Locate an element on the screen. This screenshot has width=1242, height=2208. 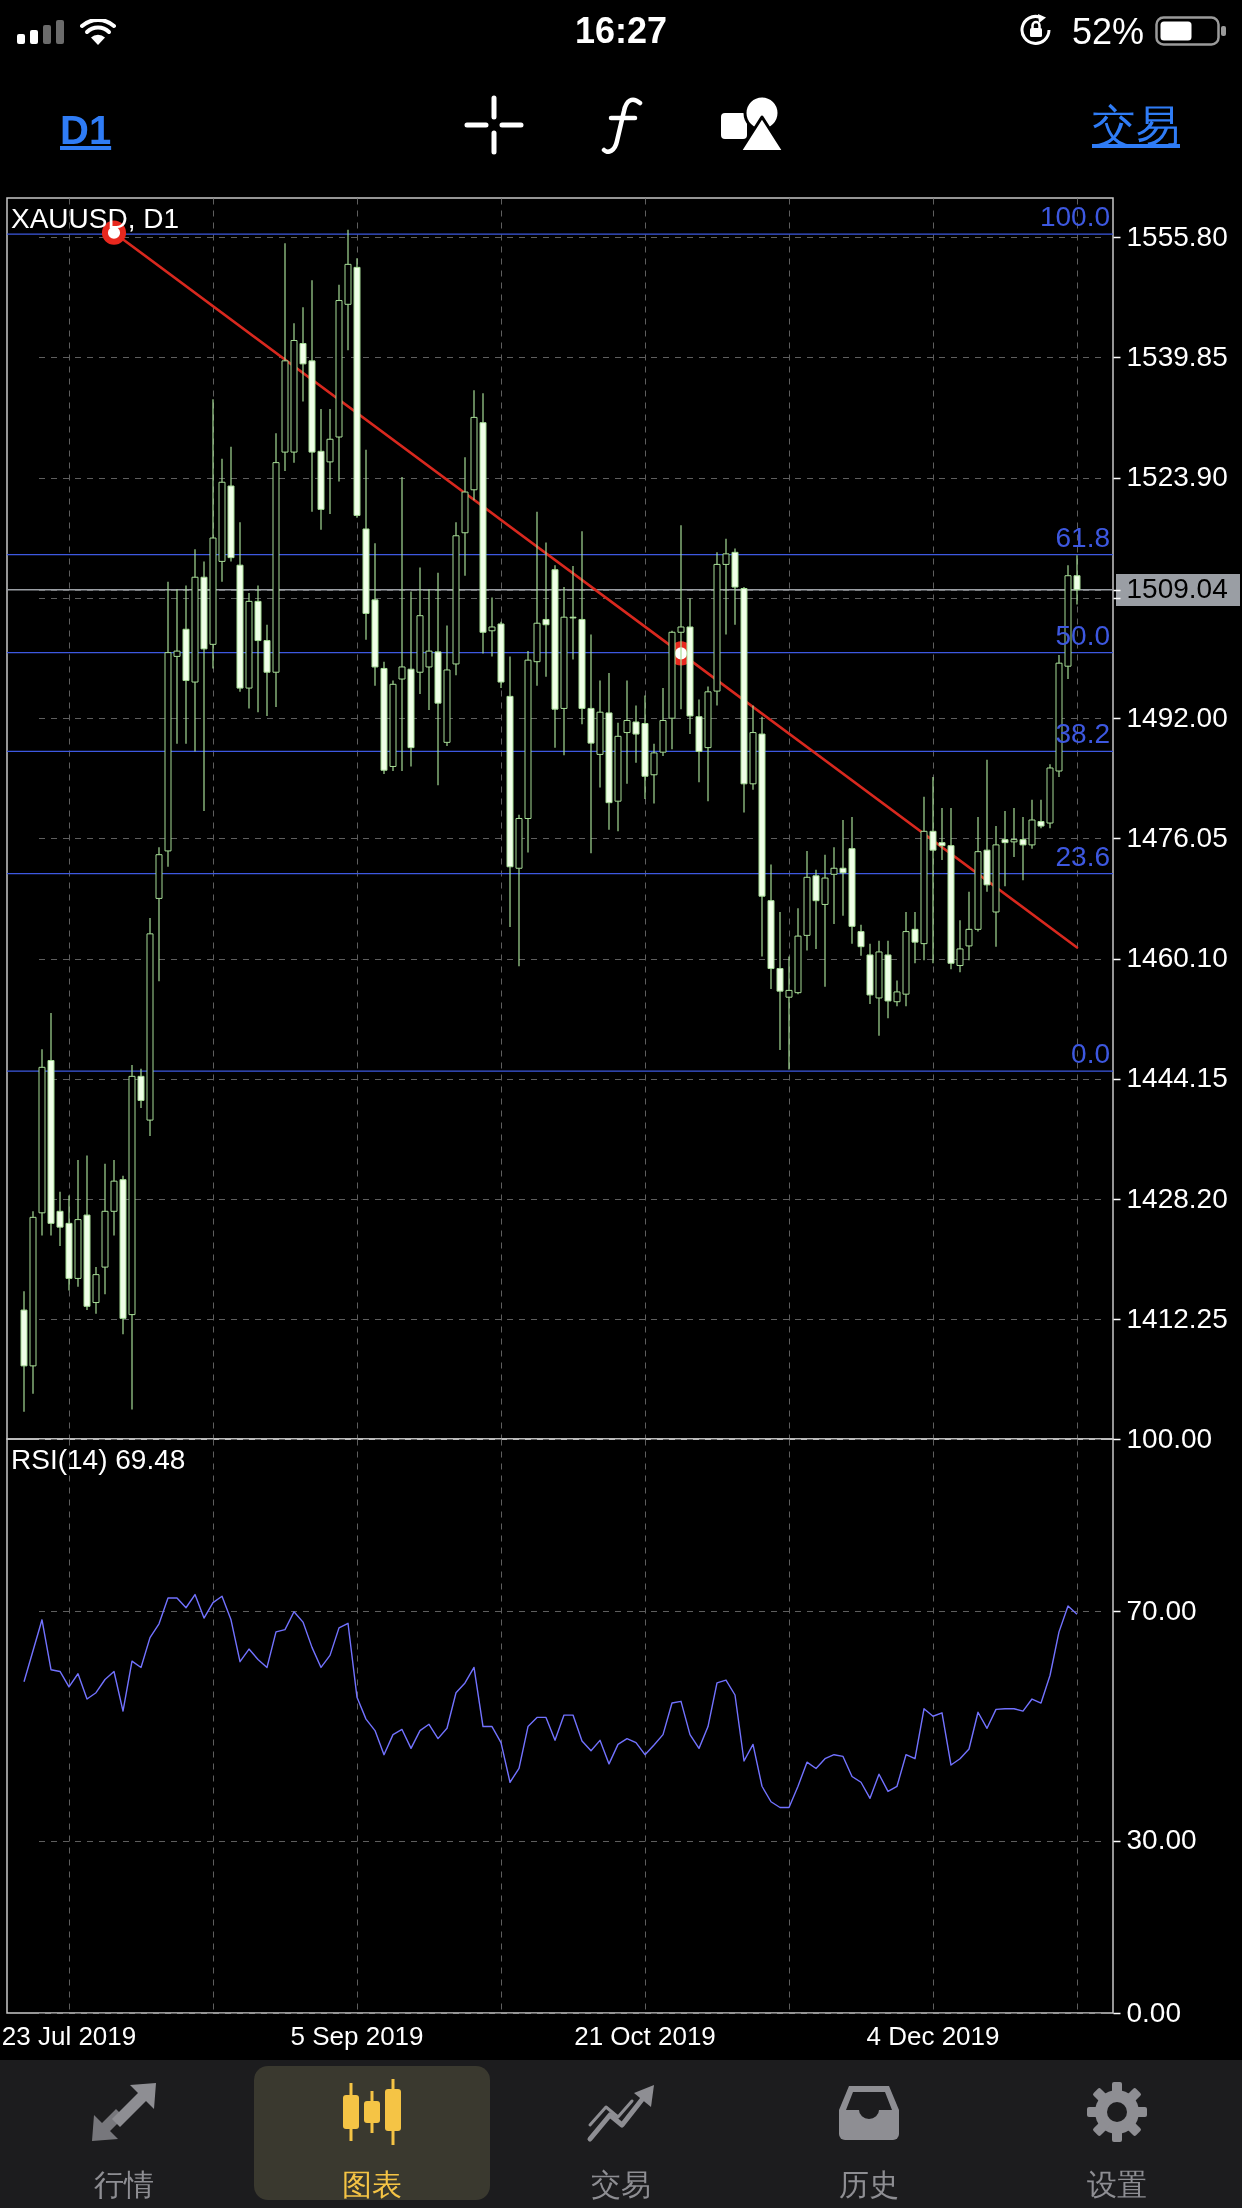
annotation: 50.0 is located at coordinates (1082, 635).